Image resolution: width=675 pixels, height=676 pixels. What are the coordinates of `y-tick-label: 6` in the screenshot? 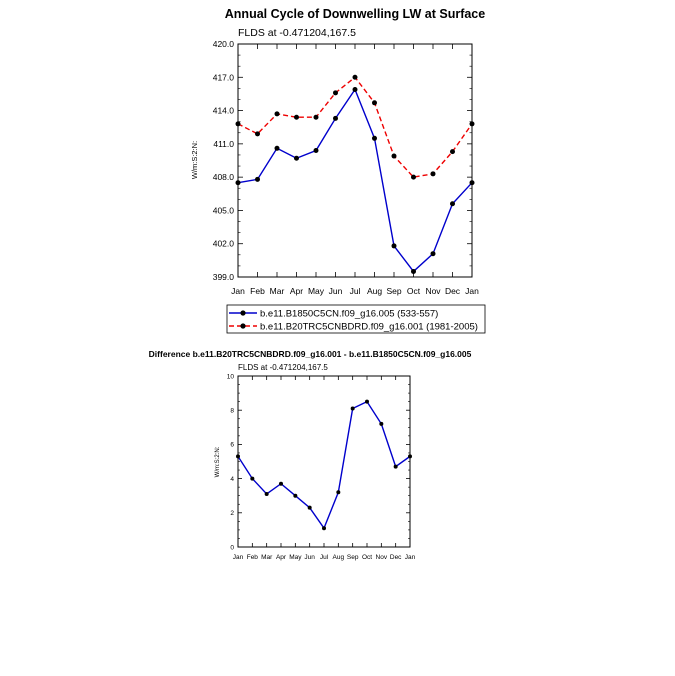 It's located at (232, 445).